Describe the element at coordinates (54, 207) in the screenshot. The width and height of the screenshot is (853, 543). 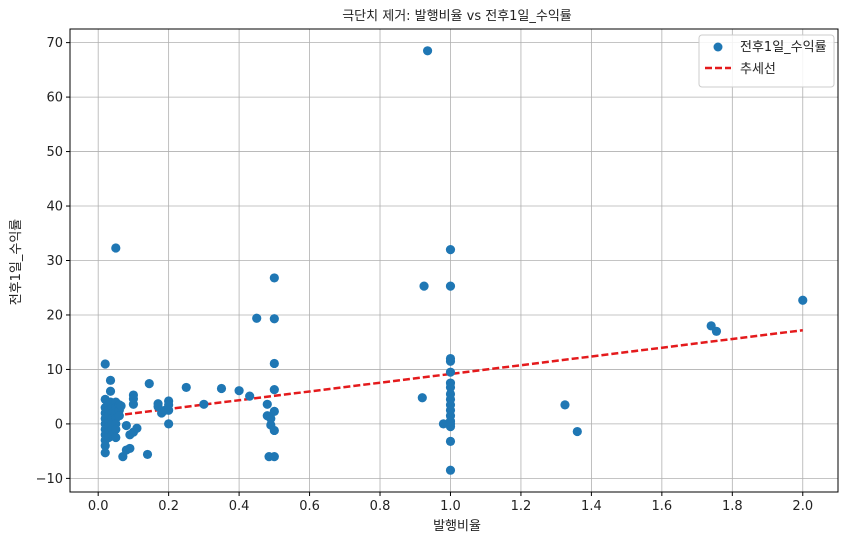
I see `y-tick-label: 40` at that location.